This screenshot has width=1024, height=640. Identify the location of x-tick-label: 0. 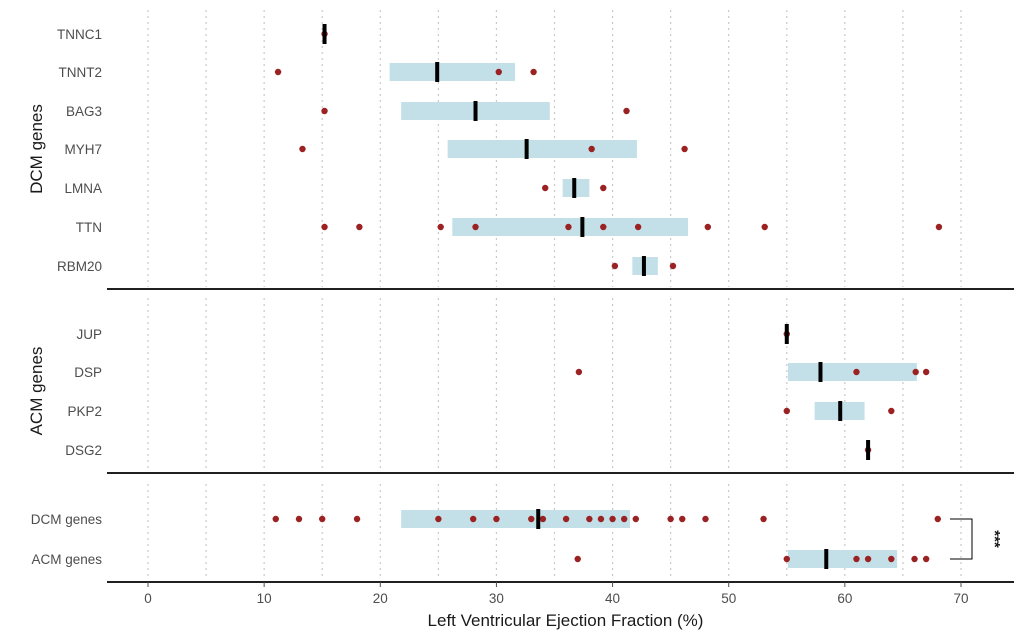
(148, 598).